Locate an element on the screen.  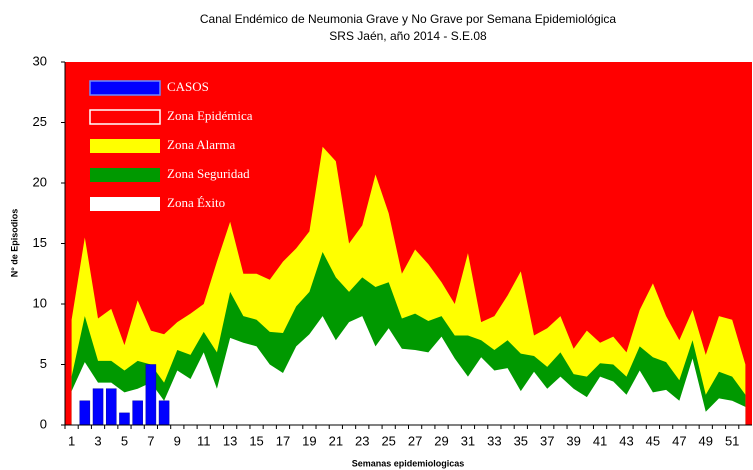
x-tick-label: 47 is located at coordinates (679, 440).